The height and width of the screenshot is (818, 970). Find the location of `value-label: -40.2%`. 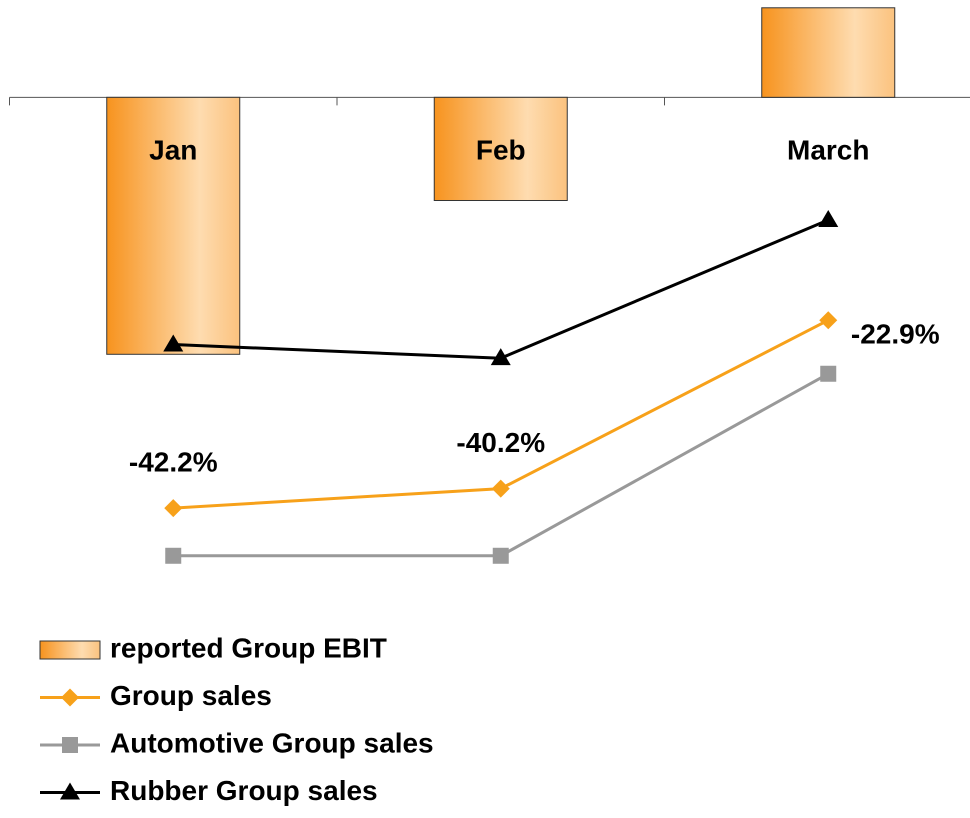

value-label: -40.2% is located at coordinates (500, 442).